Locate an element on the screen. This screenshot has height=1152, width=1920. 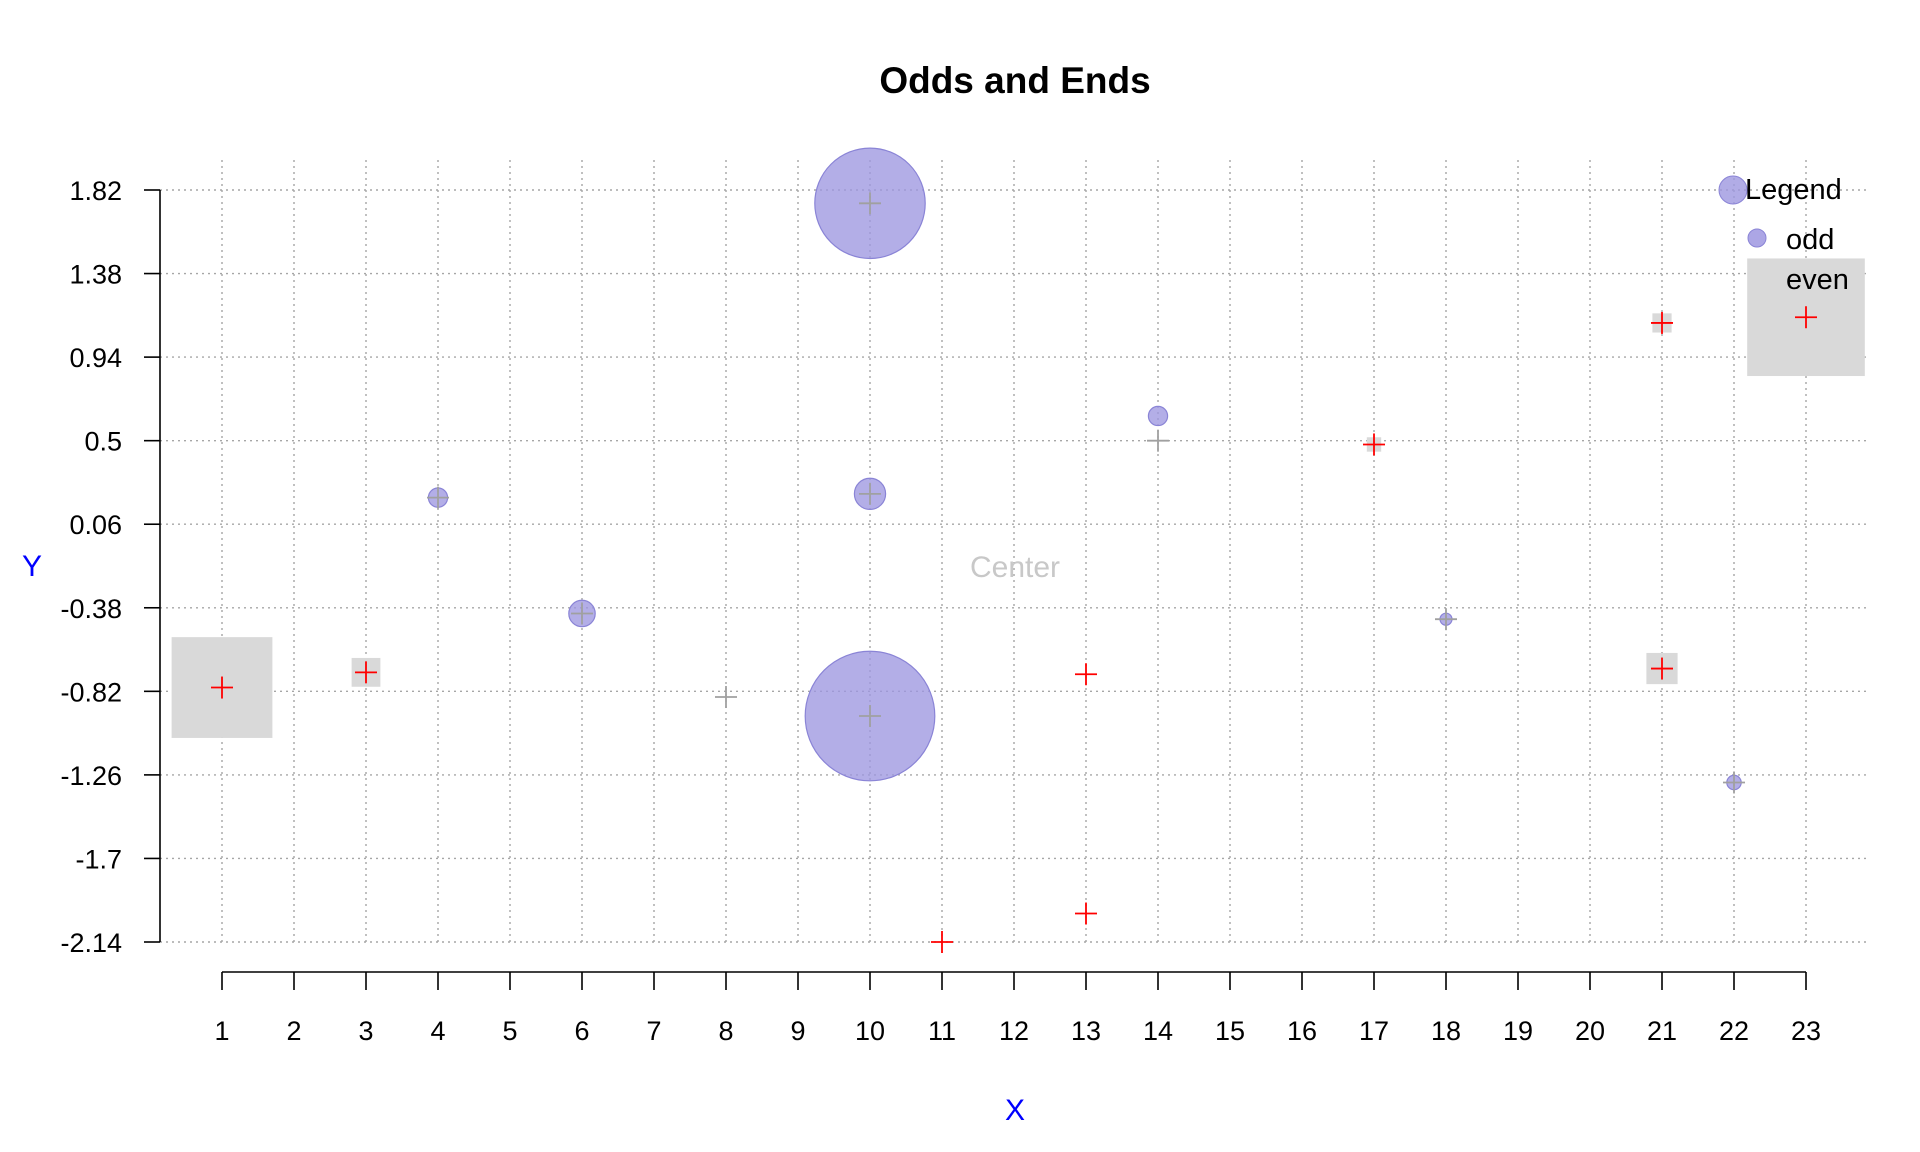
legend-even-swatch is located at coordinates (1757, 278).